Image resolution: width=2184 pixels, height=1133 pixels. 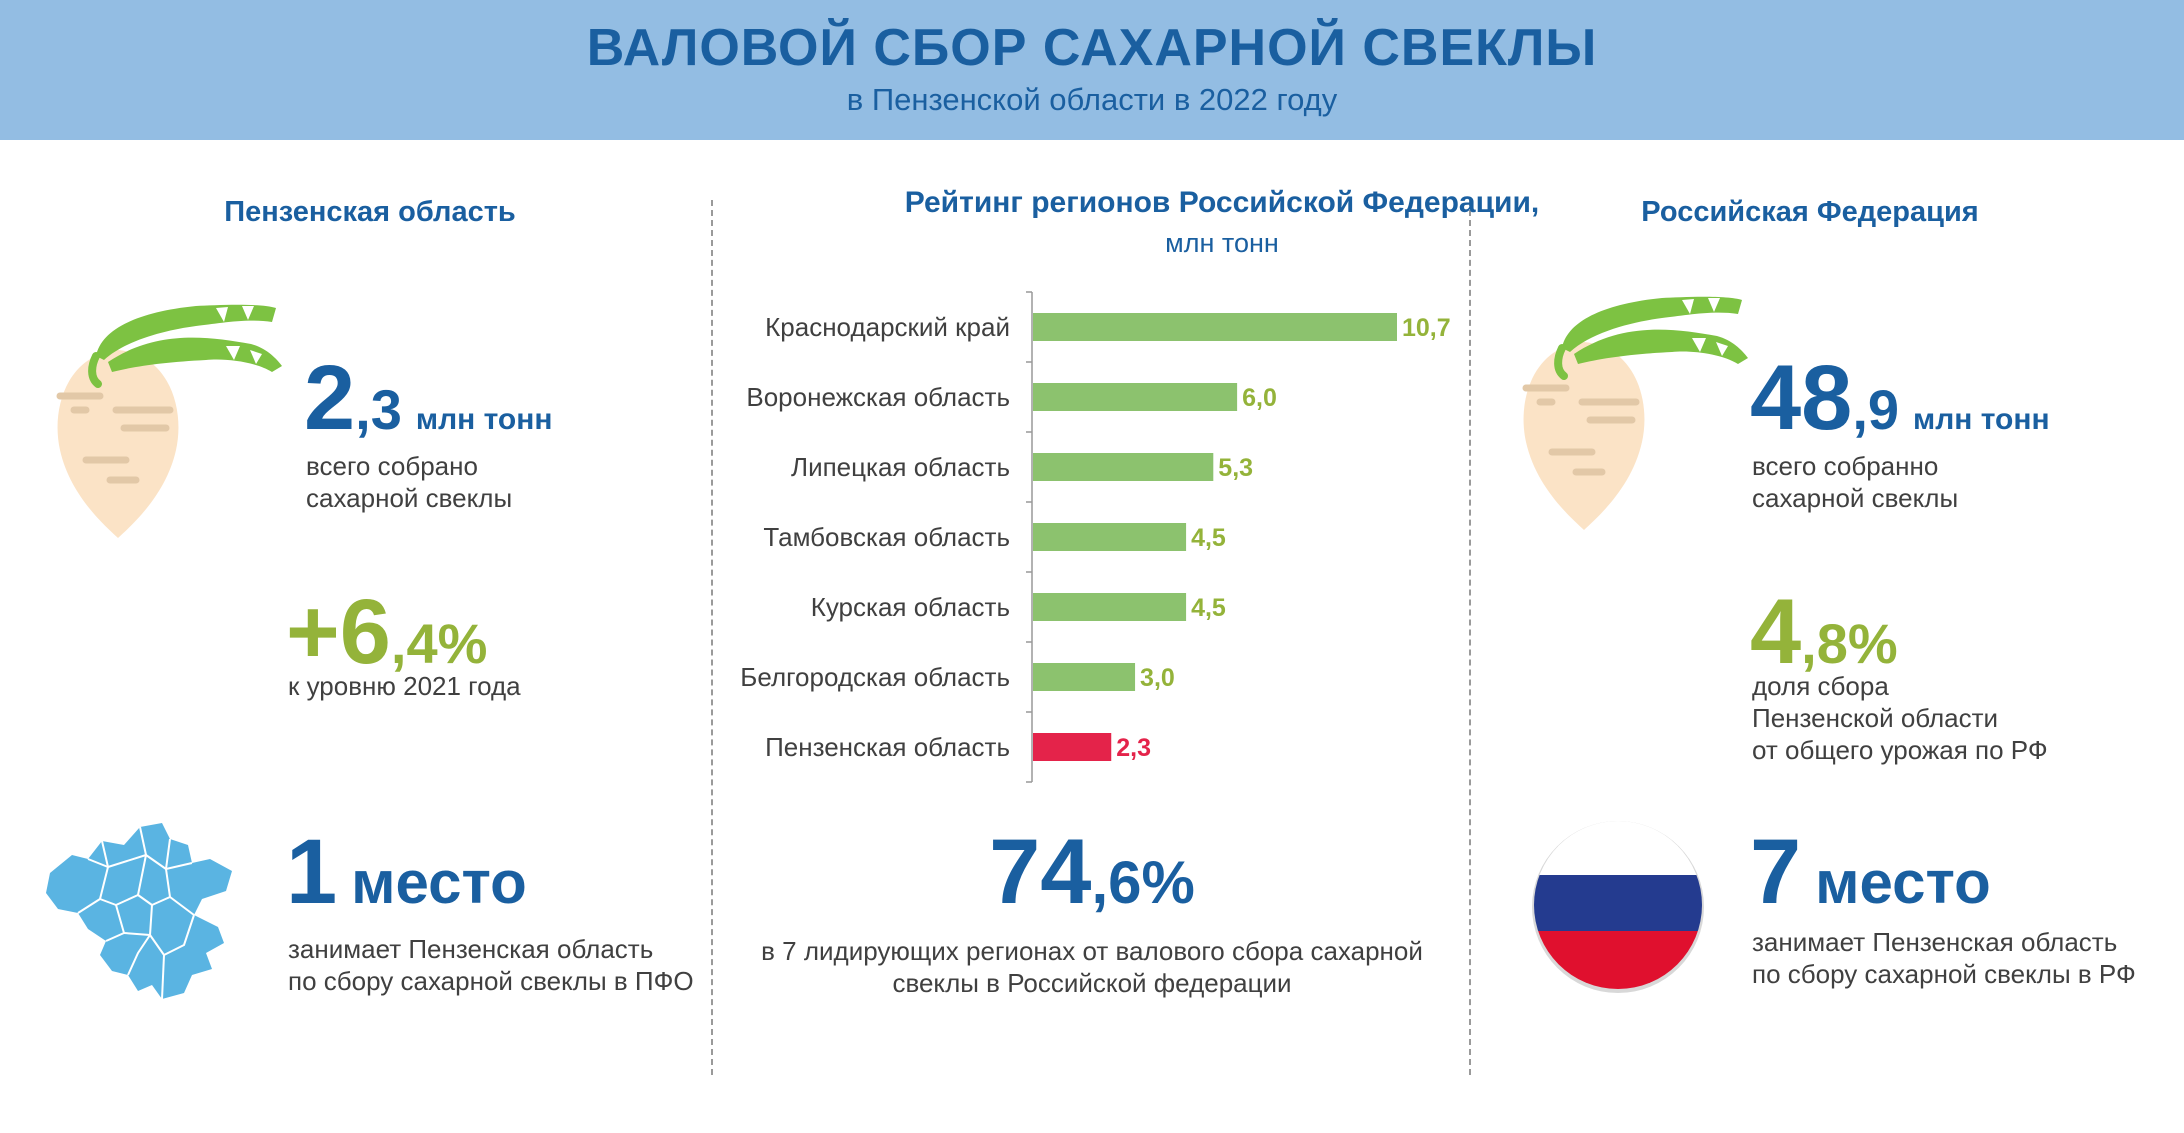 What do you see at coordinates (1222, 202) in the screenshot?
I see `chart-title: Рейтинг регионов Российской Федерации,` at bounding box center [1222, 202].